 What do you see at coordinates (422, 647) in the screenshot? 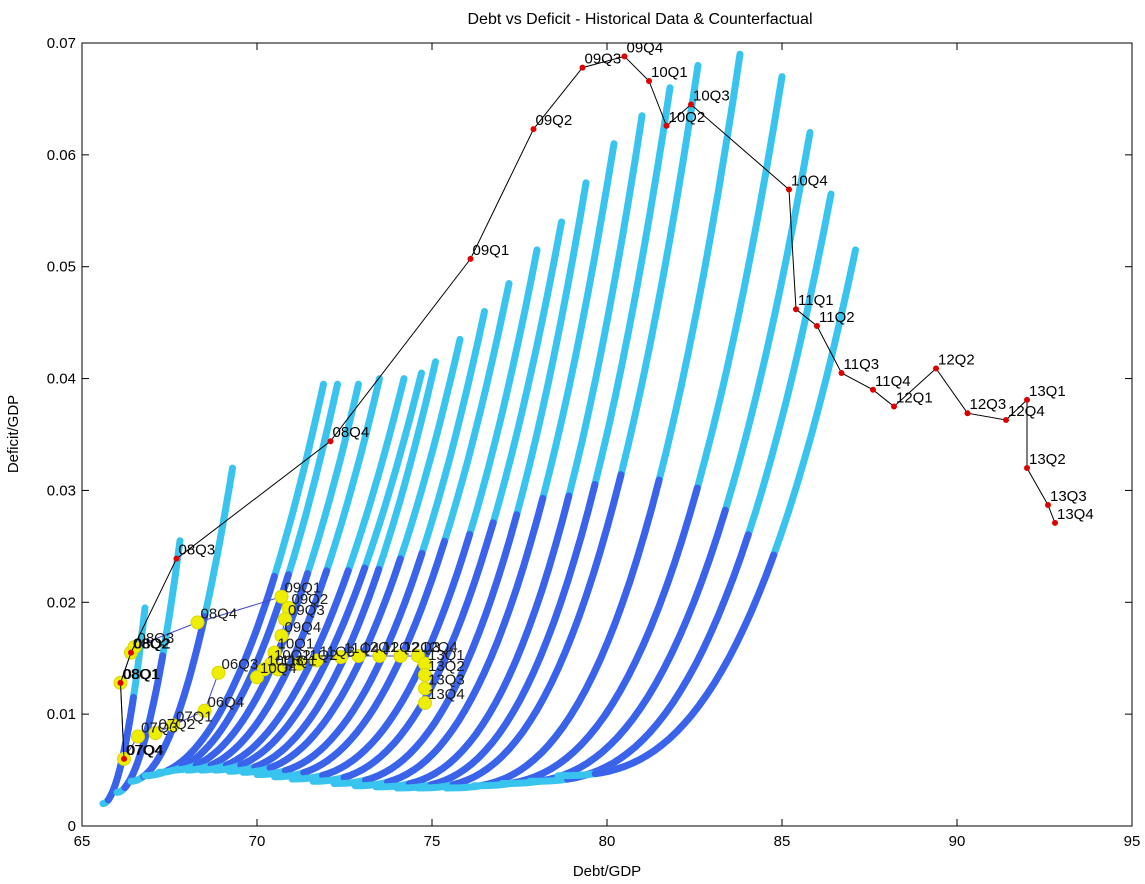
I see `counterfactual-point-label: 12Q3` at bounding box center [422, 647].